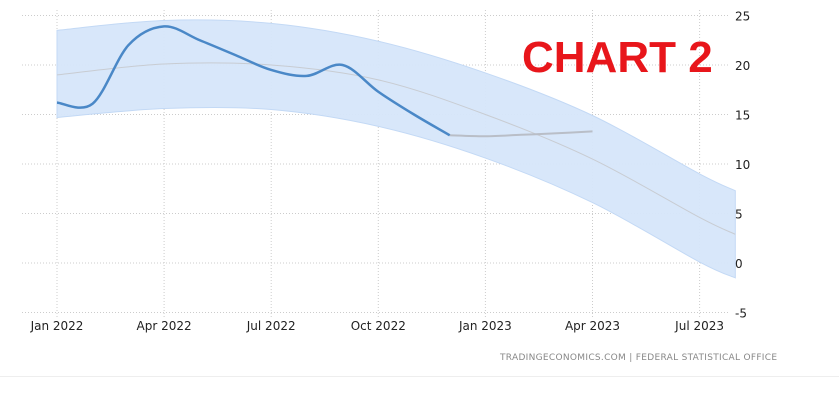 This screenshot has height=402, width=839. What do you see at coordinates (57, 326) in the screenshot?
I see `x-tick-label: Jan 2022` at bounding box center [57, 326].